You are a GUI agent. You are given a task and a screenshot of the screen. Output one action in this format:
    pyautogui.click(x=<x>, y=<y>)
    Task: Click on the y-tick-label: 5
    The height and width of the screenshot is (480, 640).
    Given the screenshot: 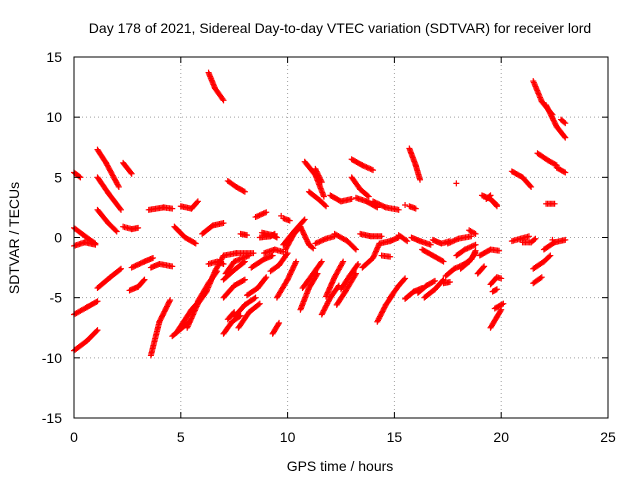 What is the action you would take?
    pyautogui.click(x=58, y=177)
    